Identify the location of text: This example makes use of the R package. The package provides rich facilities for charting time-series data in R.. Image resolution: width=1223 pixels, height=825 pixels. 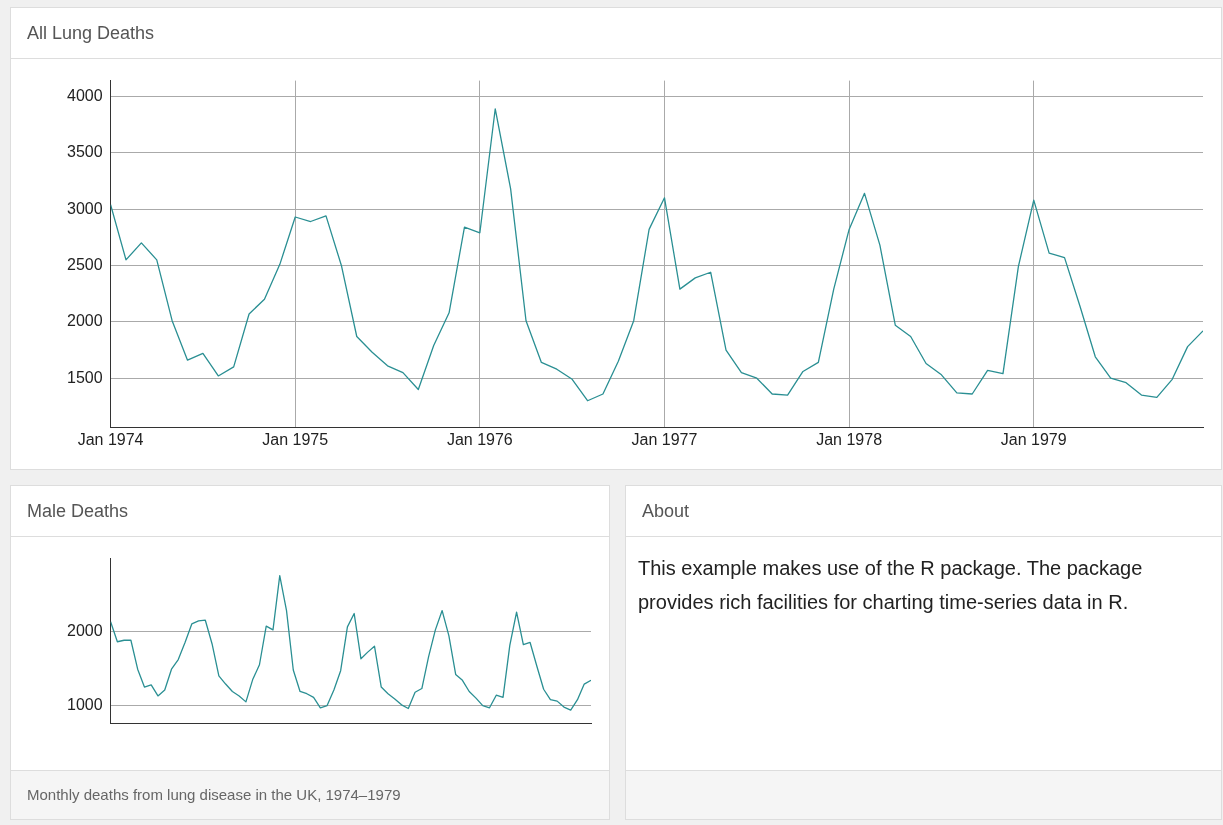
(890, 585).